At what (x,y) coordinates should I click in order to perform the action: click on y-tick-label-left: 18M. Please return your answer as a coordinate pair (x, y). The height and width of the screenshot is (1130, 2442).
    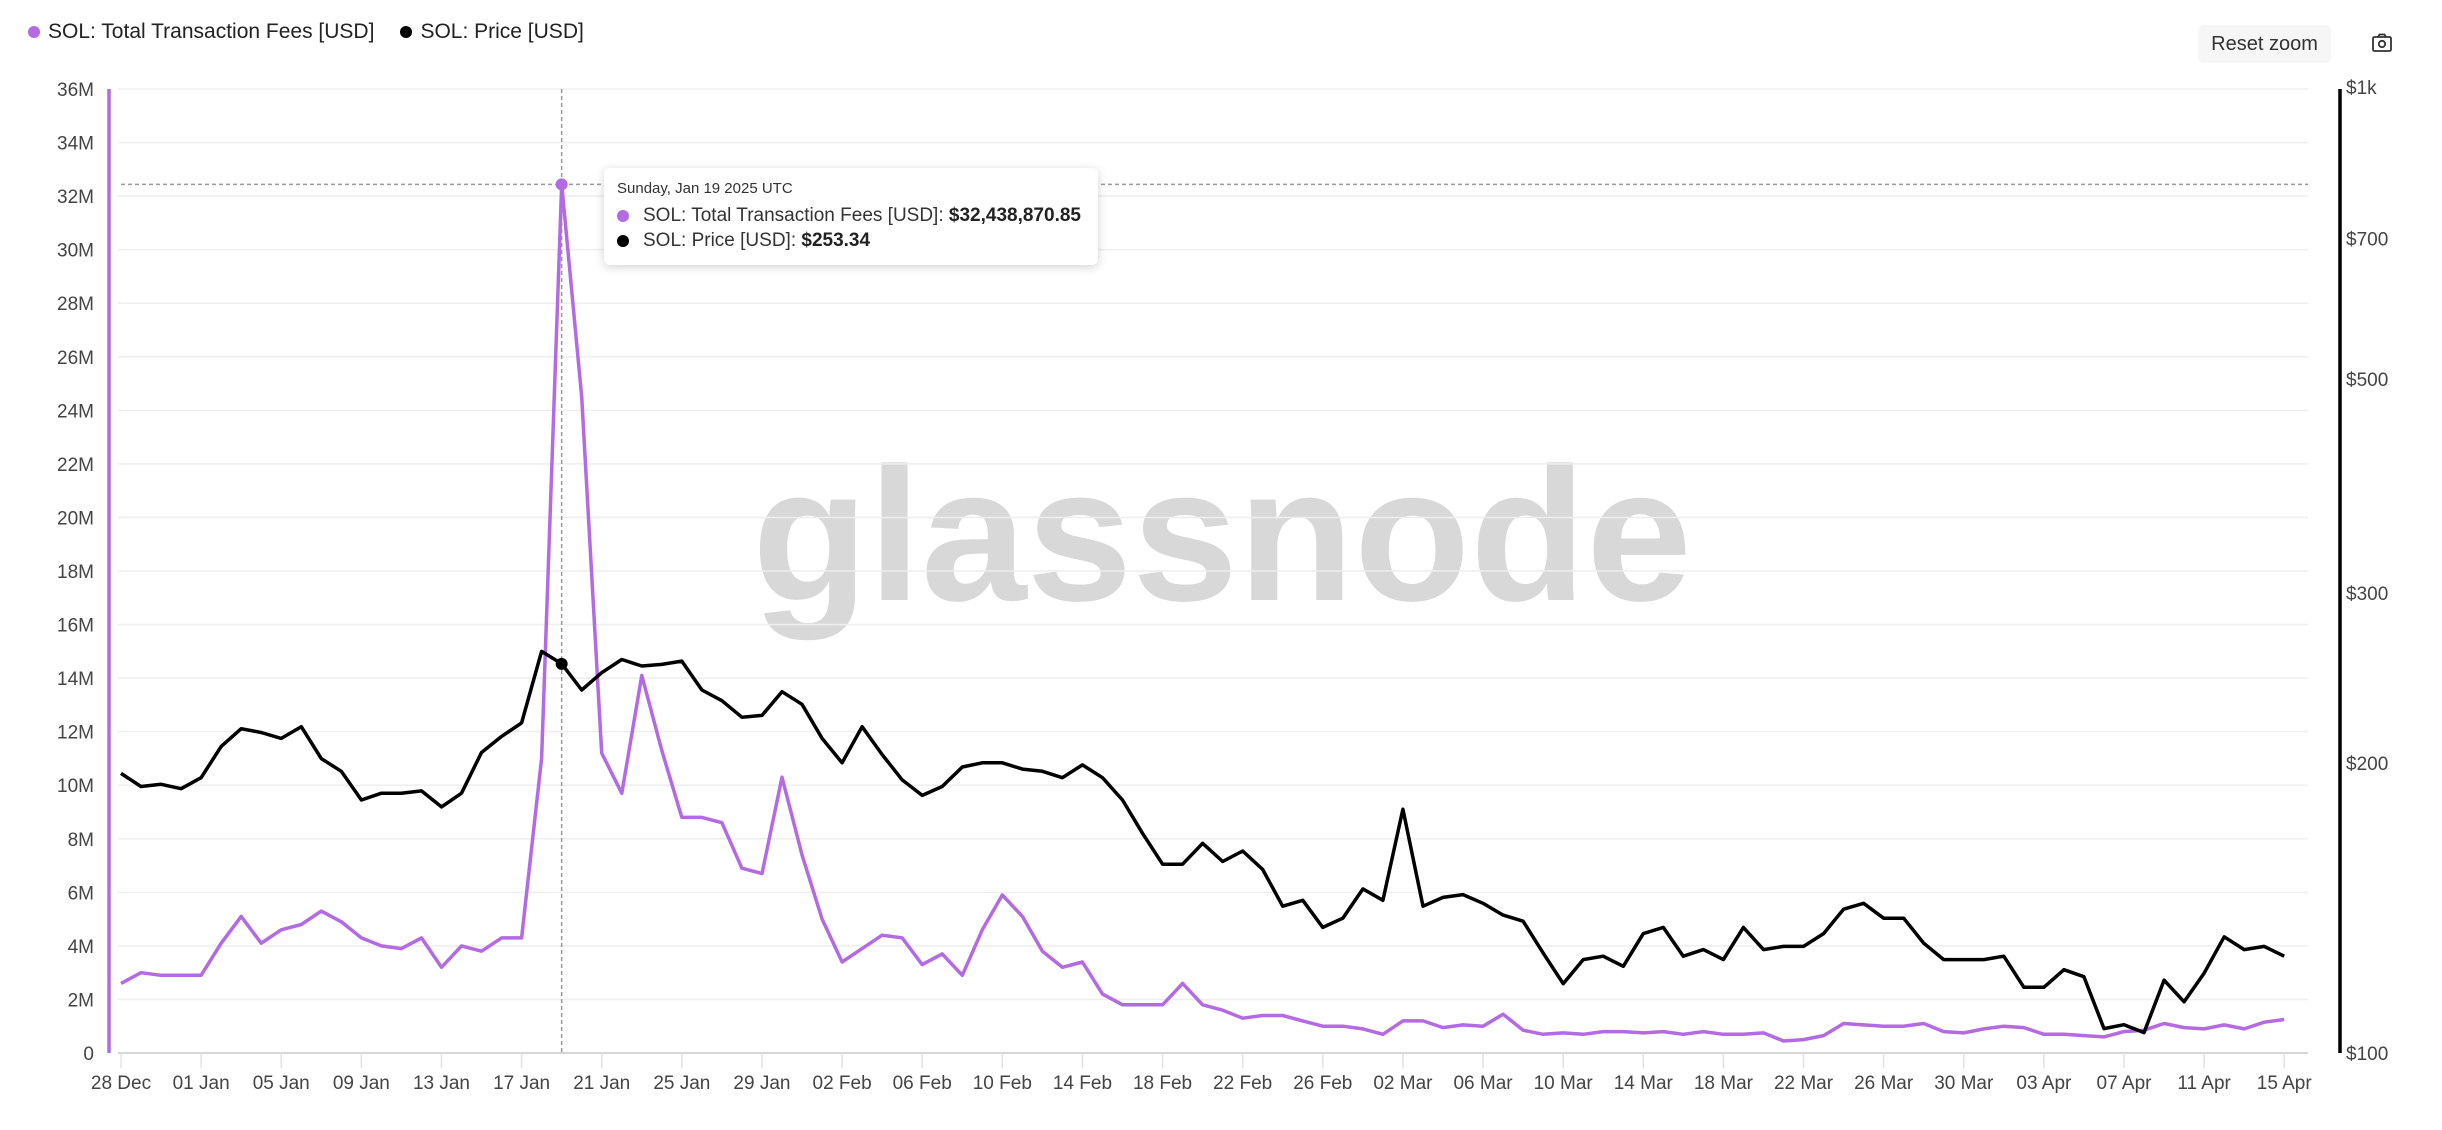
    Looking at the image, I should click on (75, 572).